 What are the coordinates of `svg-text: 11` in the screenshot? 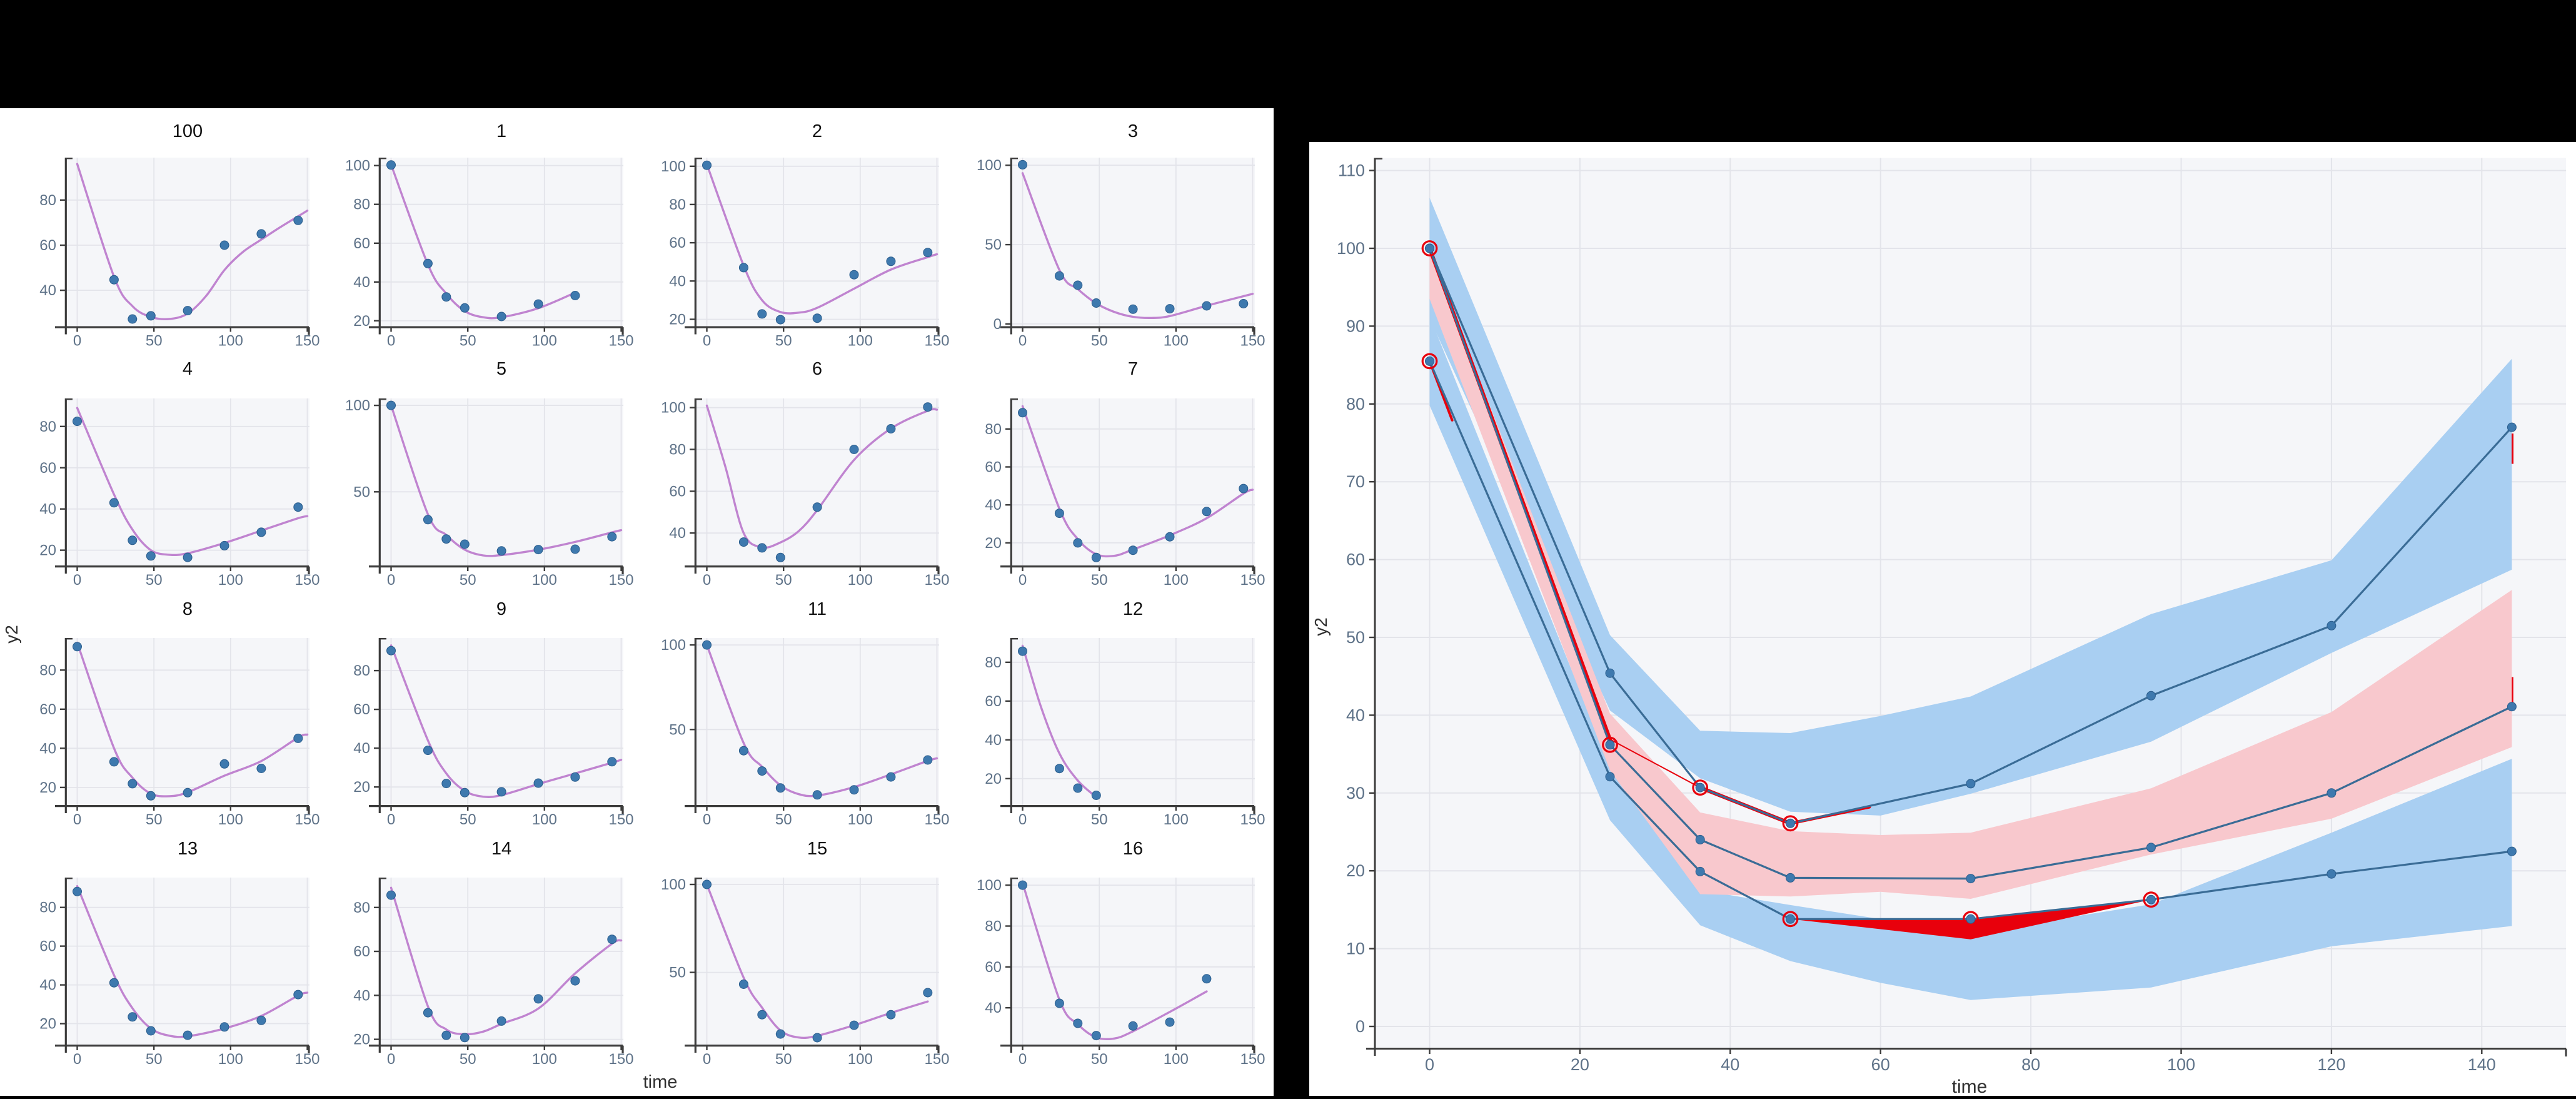 It's located at (817, 609).